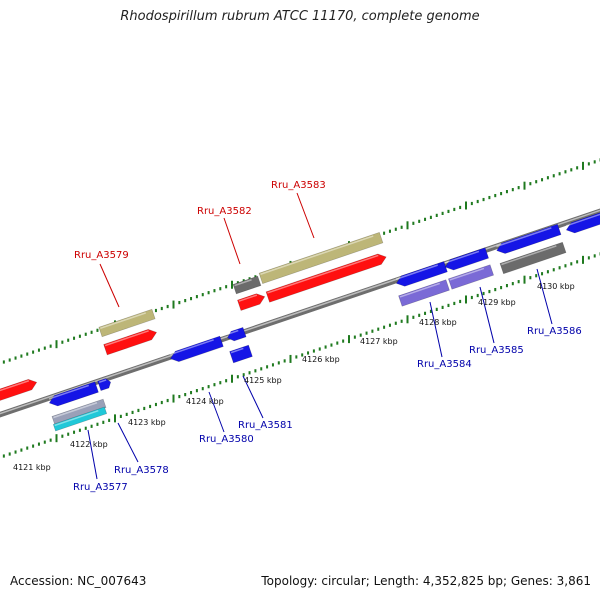 The height and width of the screenshot is (600, 600). I want to click on gene-rru-a3585, so click(471, 277).